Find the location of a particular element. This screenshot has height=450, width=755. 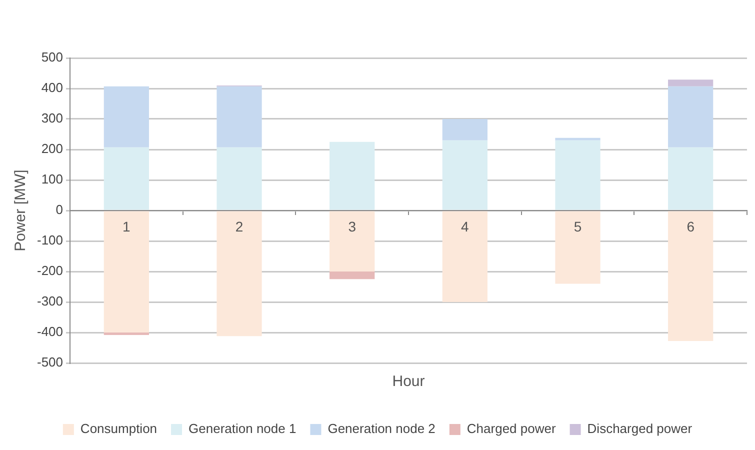

x-tick-label: 5 is located at coordinates (578, 226).